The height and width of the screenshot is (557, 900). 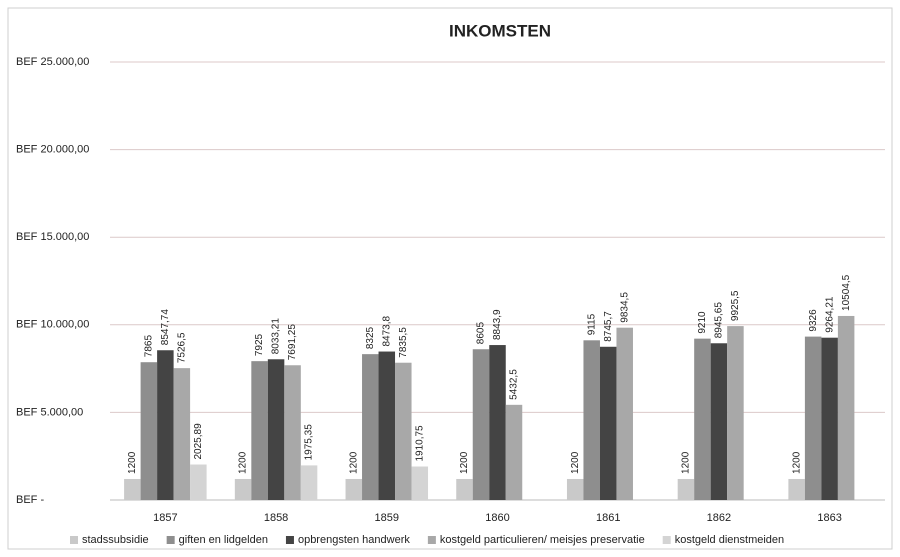 What do you see at coordinates (514, 384) in the screenshot?
I see `data-label: 5432,5` at bounding box center [514, 384].